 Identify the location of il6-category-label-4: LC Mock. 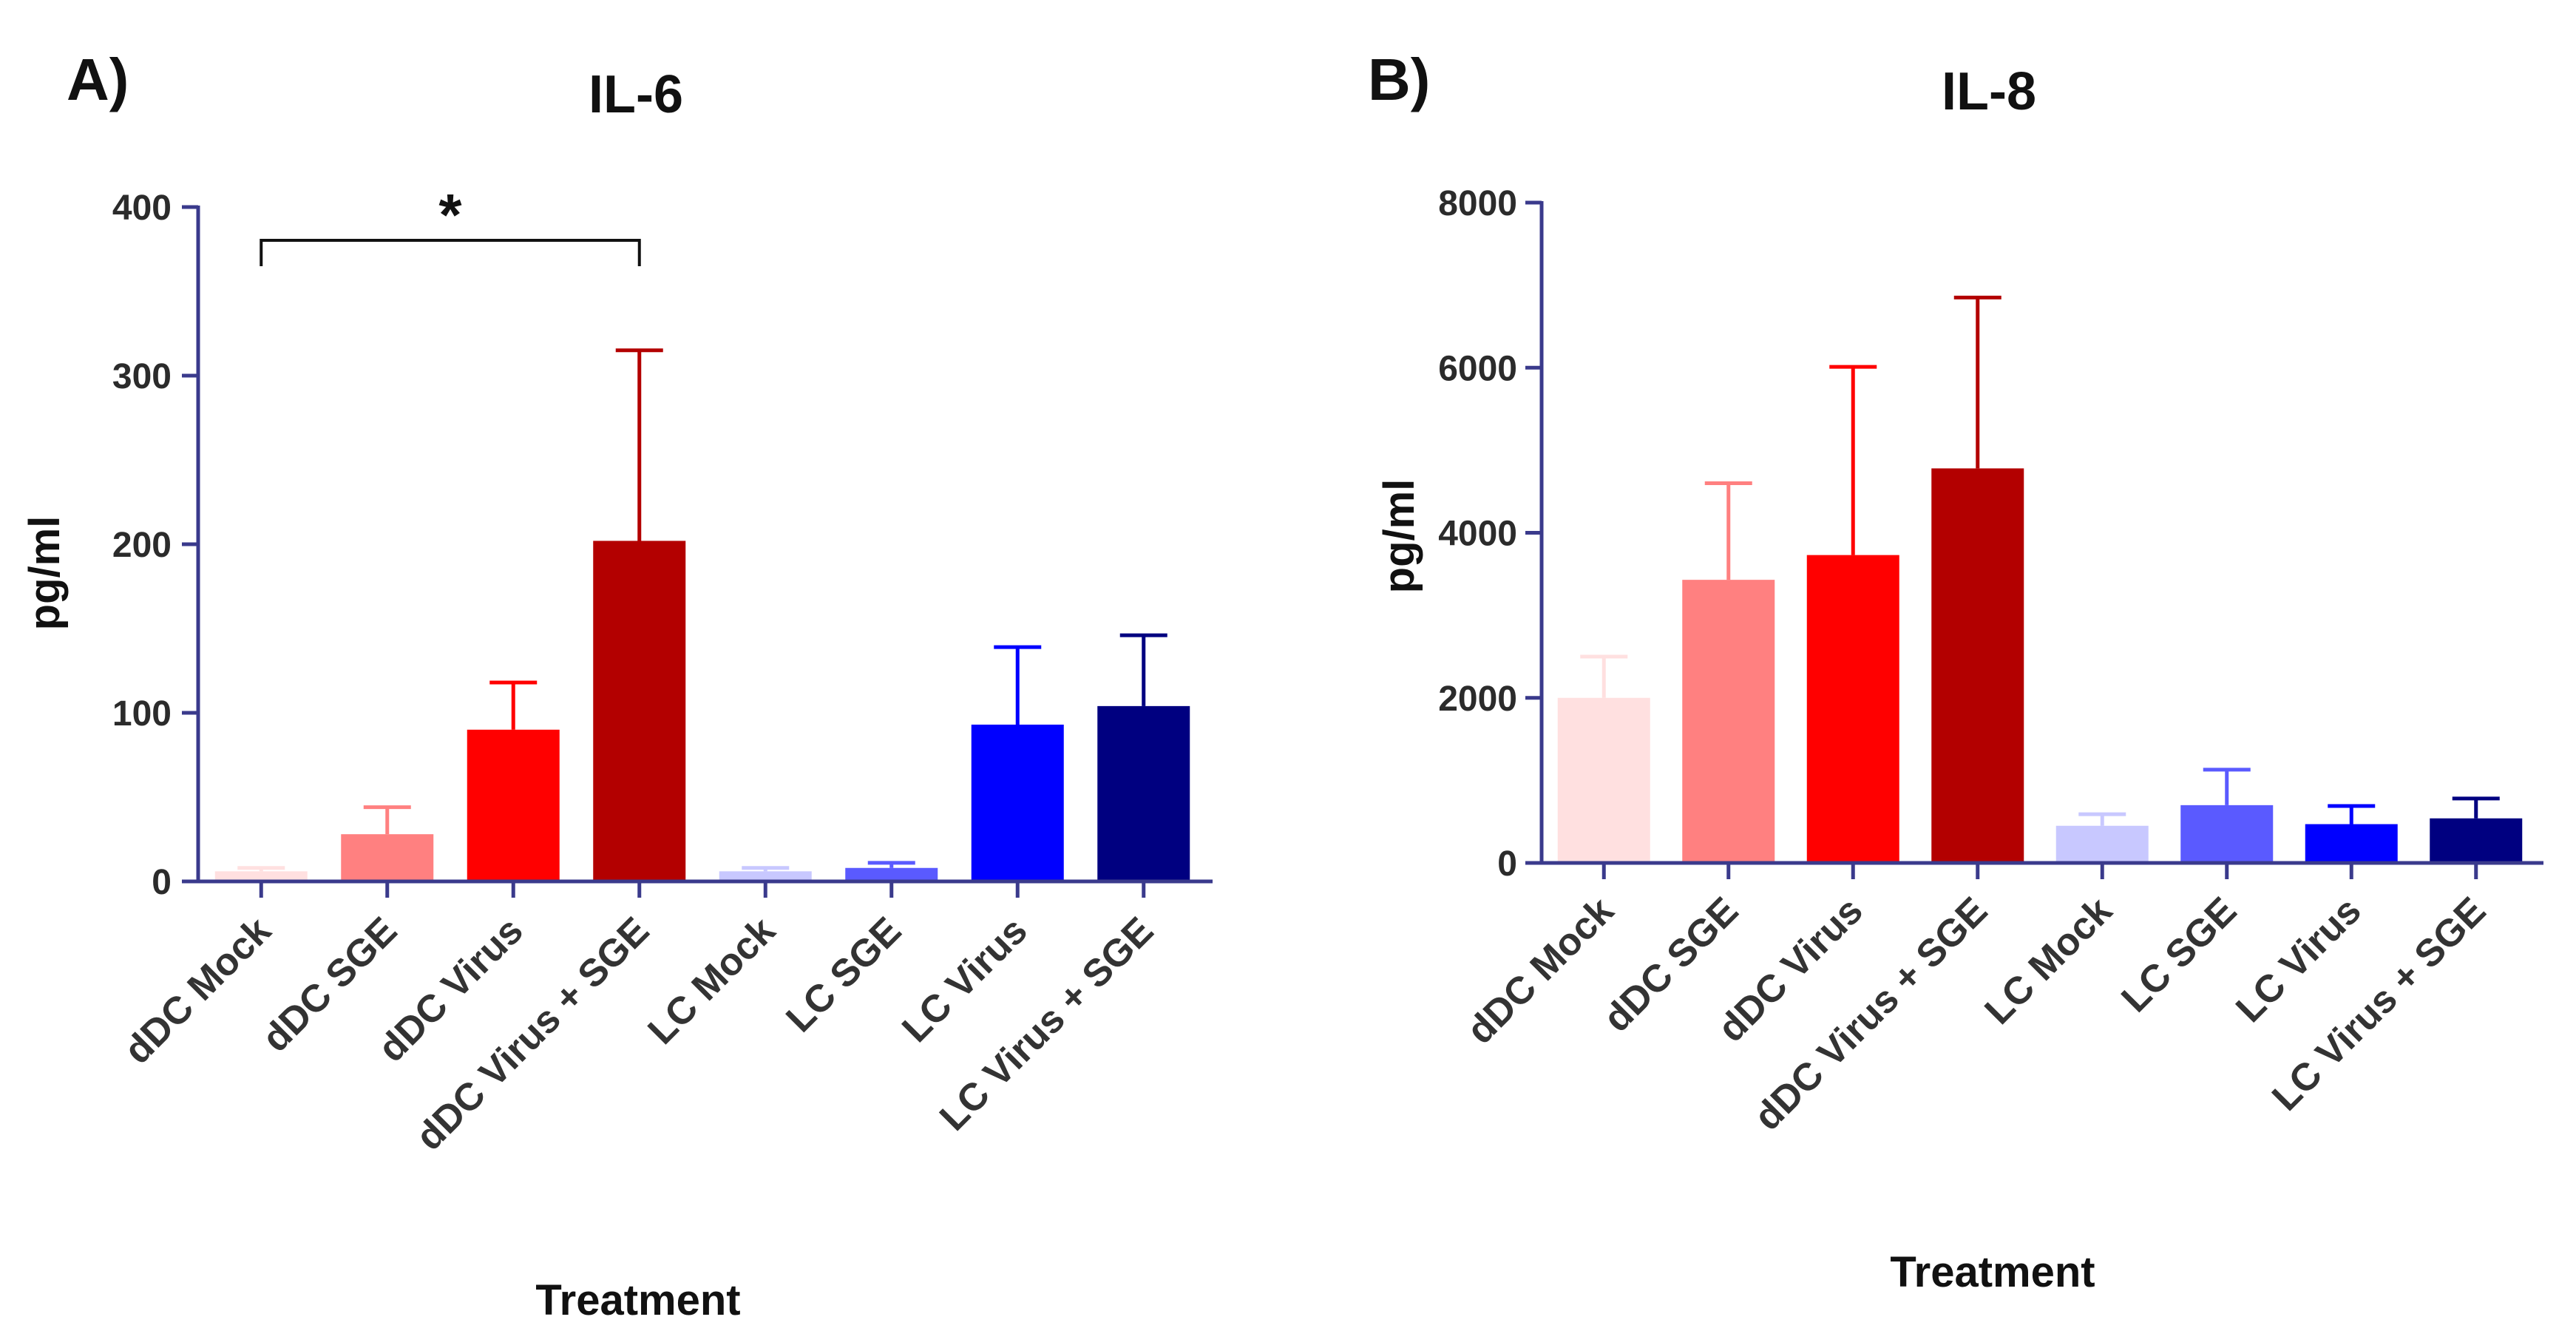
(712, 980).